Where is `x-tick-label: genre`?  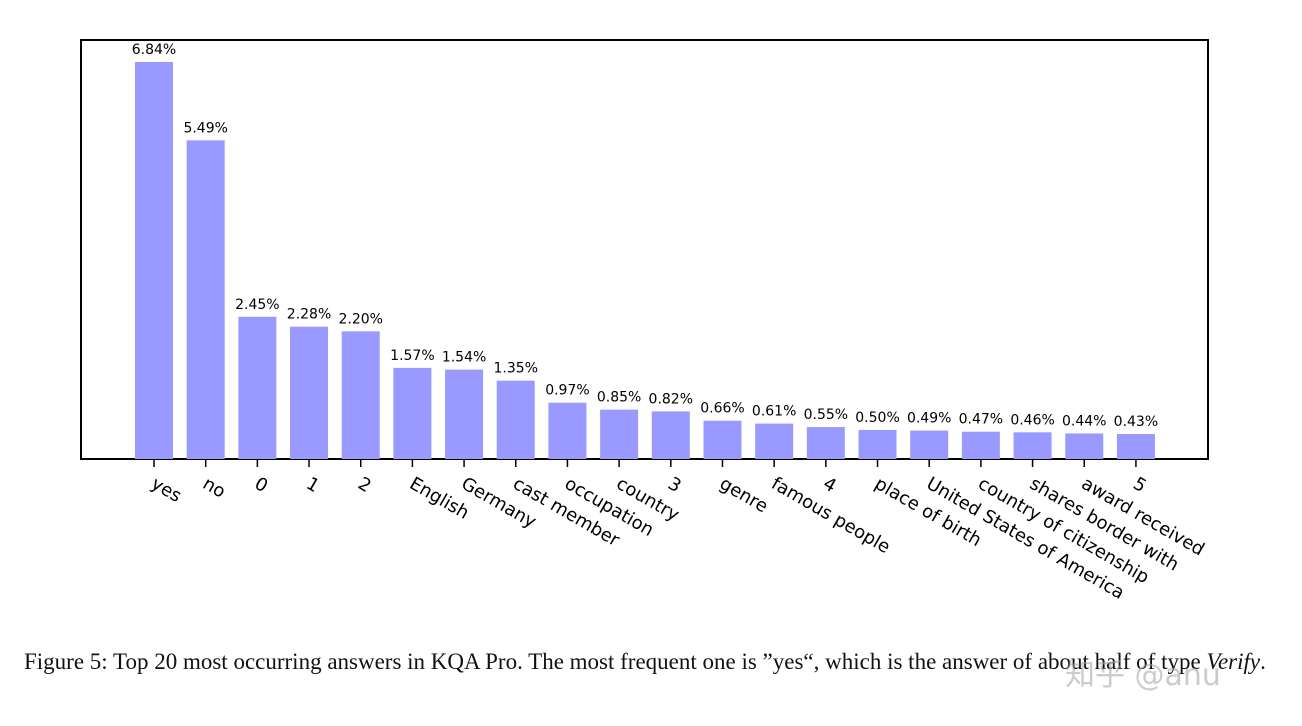 x-tick-label: genre is located at coordinates (744, 495).